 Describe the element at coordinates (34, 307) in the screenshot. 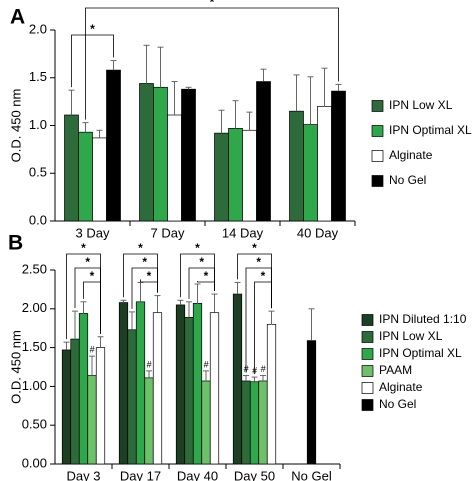

I see `y-tick-label: 2.00` at that location.